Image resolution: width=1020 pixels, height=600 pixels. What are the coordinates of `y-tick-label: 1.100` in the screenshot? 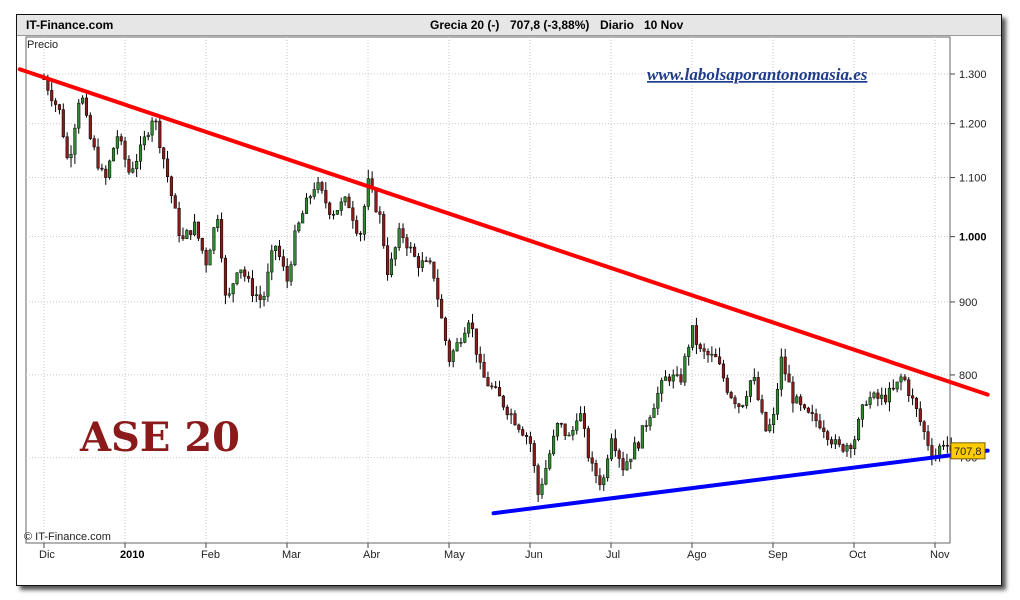 It's located at (973, 179).